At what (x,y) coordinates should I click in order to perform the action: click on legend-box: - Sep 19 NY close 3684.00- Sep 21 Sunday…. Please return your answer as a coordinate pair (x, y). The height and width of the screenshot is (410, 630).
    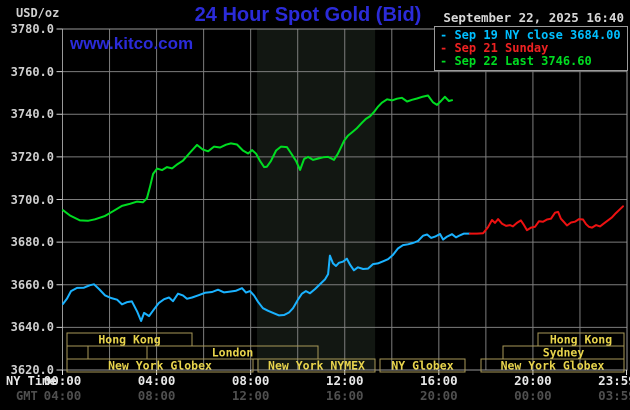
    Looking at the image, I should click on (531, 48).